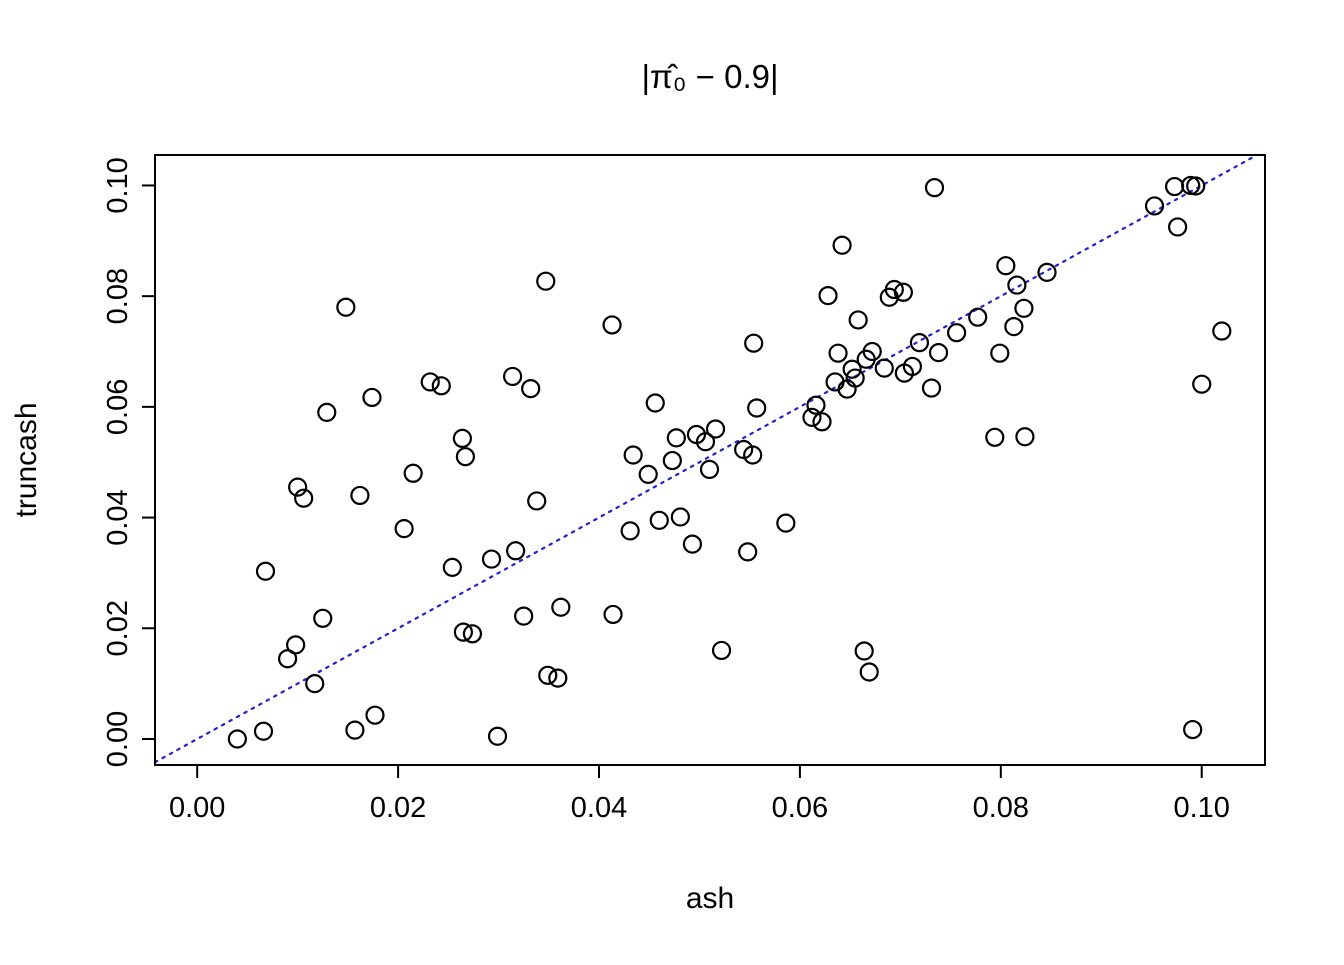 The height and width of the screenshot is (965, 1344). I want to click on y-tick-label: 0.06, so click(118, 407).